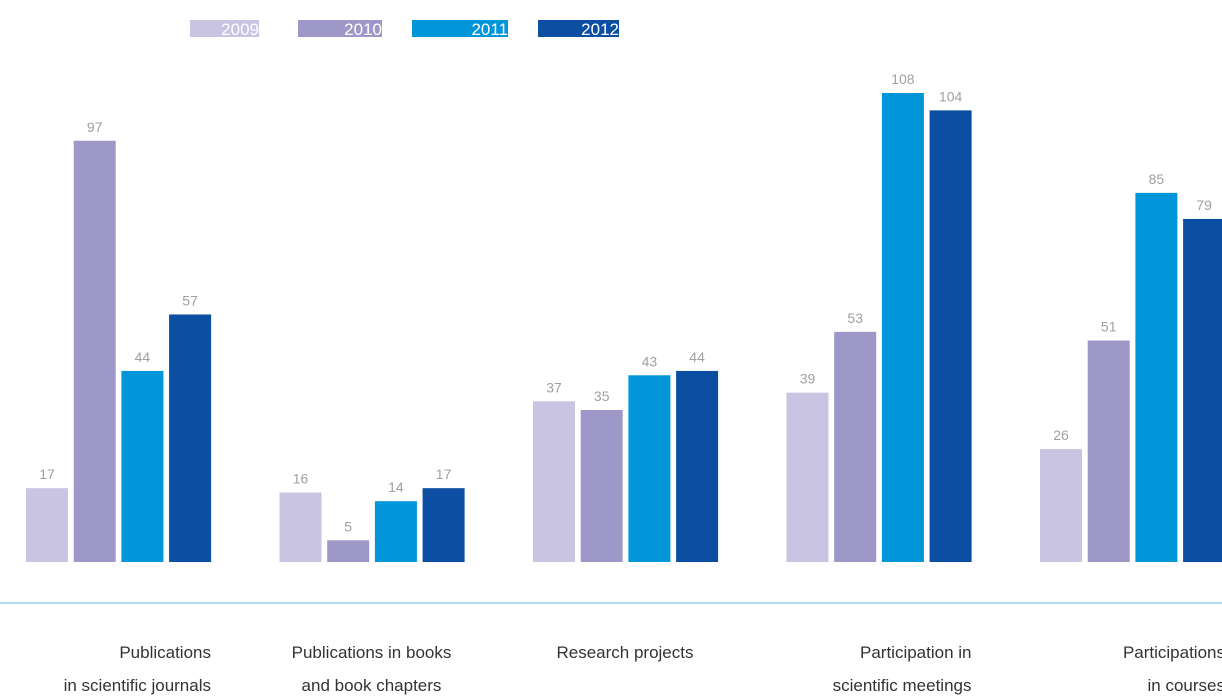  Describe the element at coordinates (1157, 179) in the screenshot. I see `value-label: 85` at that location.